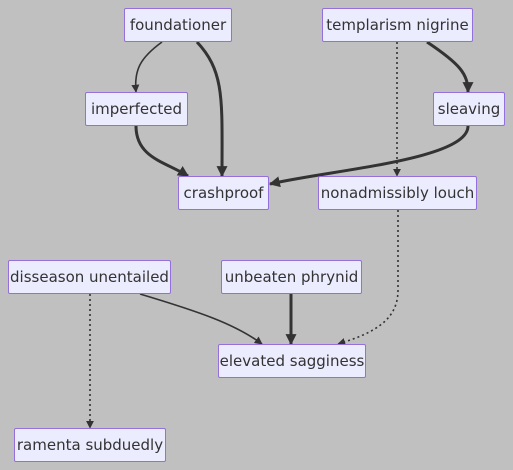 This screenshot has height=470, width=513. What do you see at coordinates (292, 361) in the screenshot?
I see `node-elevated-sagginess: elevated sagginess` at bounding box center [292, 361].